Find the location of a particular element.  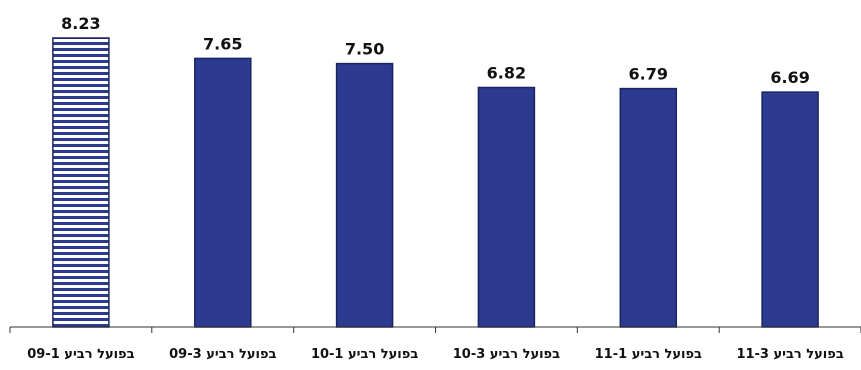

category-label-2: בפועל רביע 09-3 is located at coordinates (222, 354).